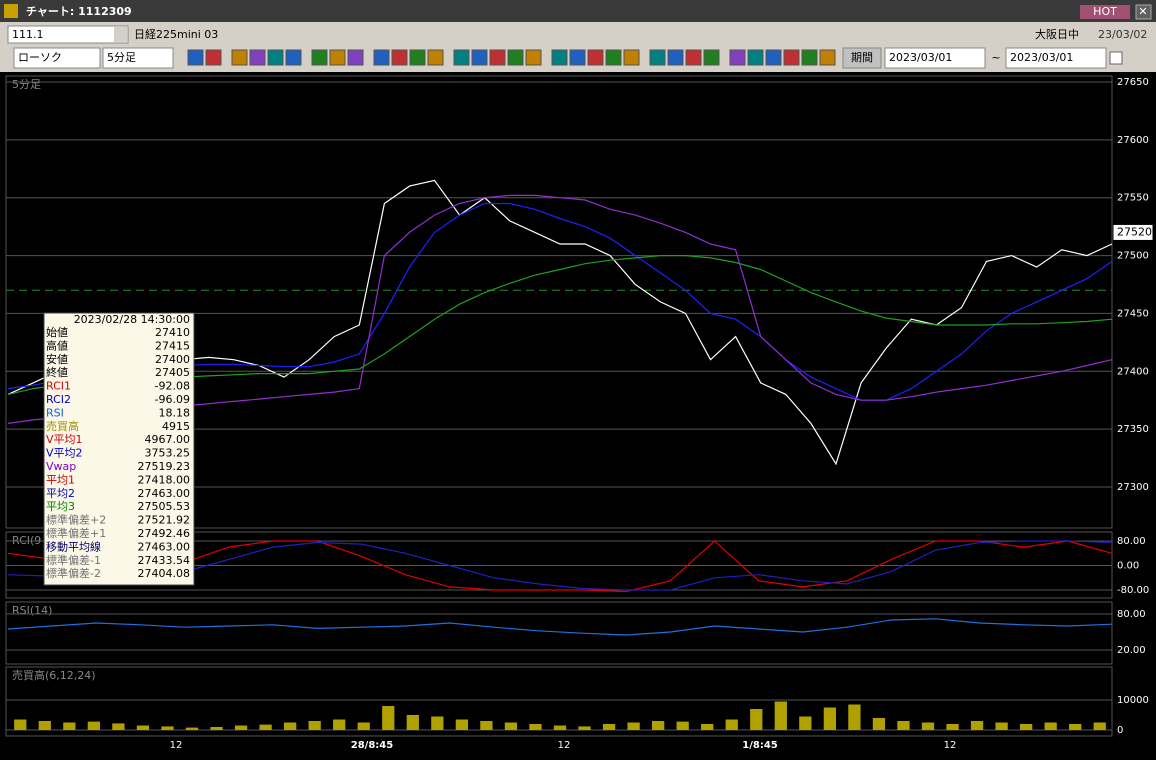  I want to click on chart-type-select, so click(57, 58).